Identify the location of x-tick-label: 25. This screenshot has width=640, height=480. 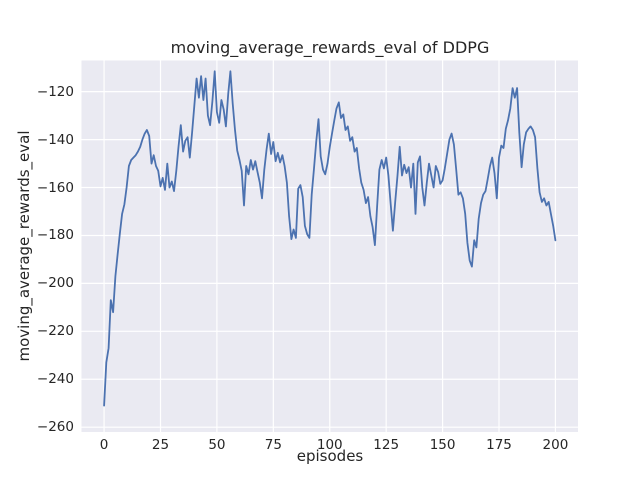
(160, 445).